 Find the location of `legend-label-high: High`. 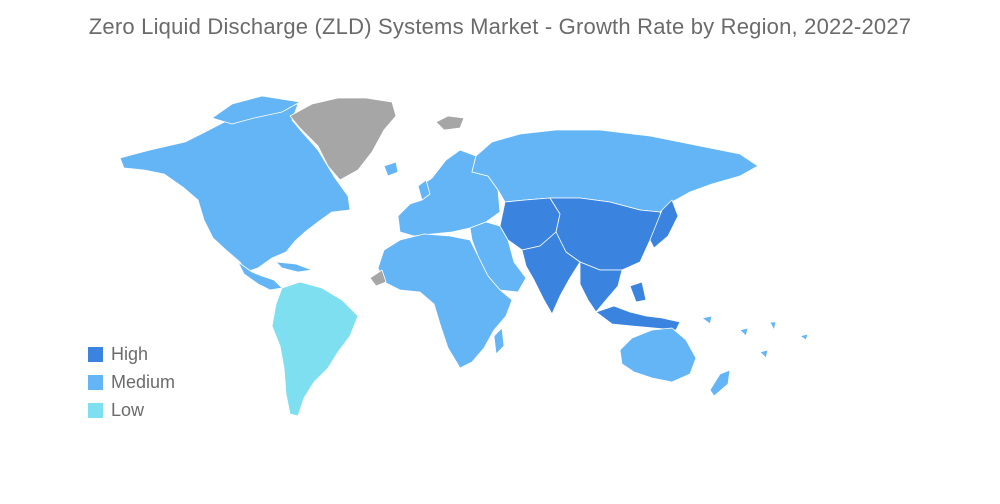

legend-label-high: High is located at coordinates (130, 353).